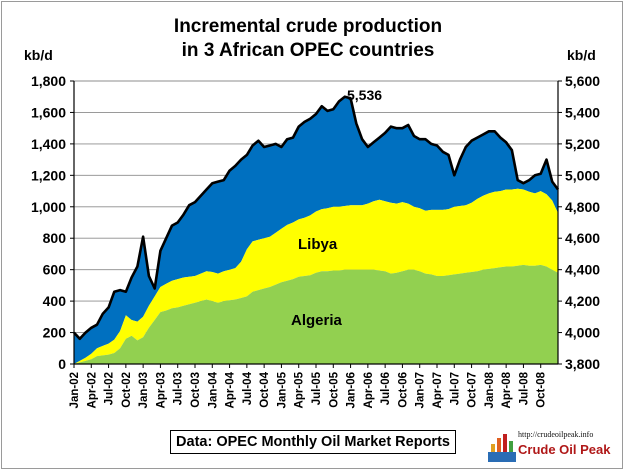  What do you see at coordinates (313, 442) in the screenshot?
I see `data-source-label: Data: OPEC Monthly Oil Market Reports` at bounding box center [313, 442].